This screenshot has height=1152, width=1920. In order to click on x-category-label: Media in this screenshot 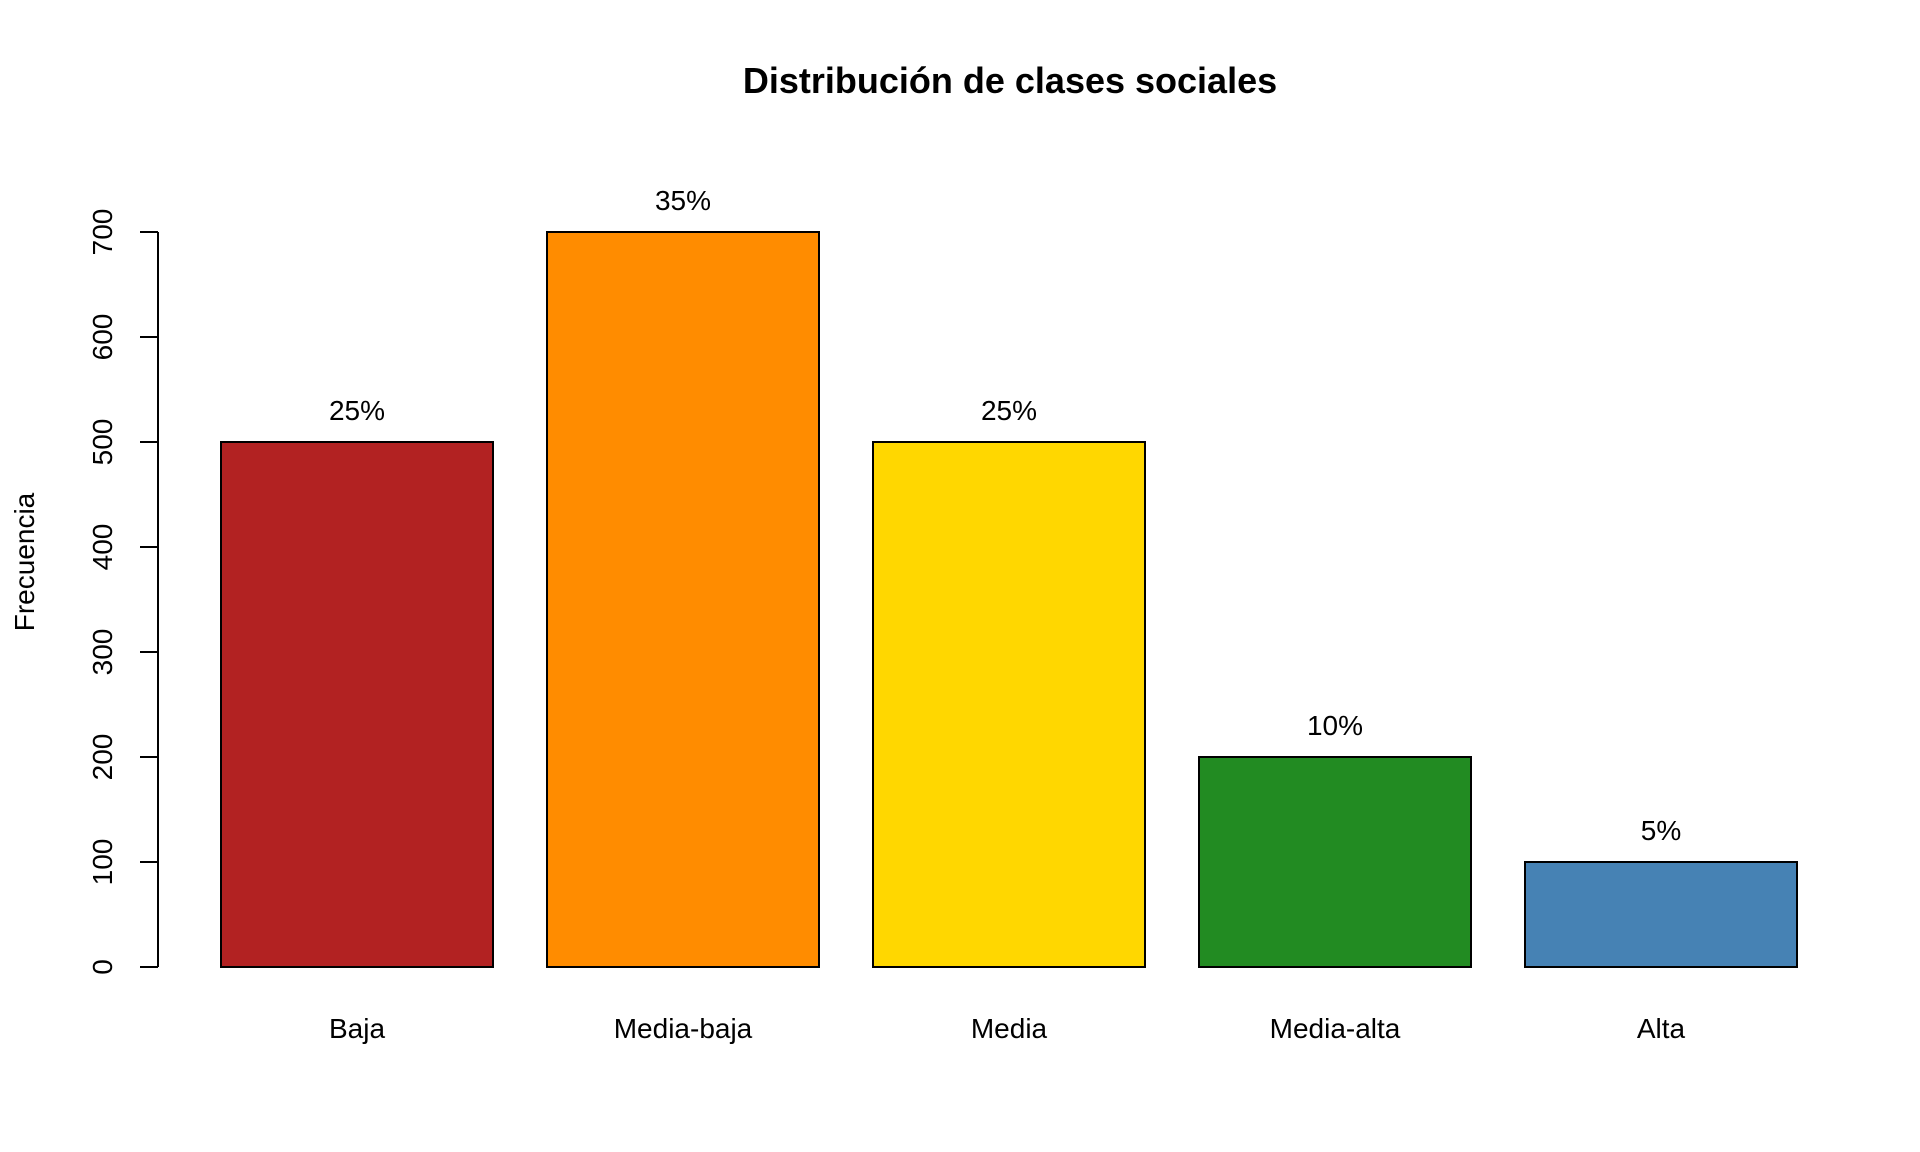, I will do `click(1009, 1028)`.